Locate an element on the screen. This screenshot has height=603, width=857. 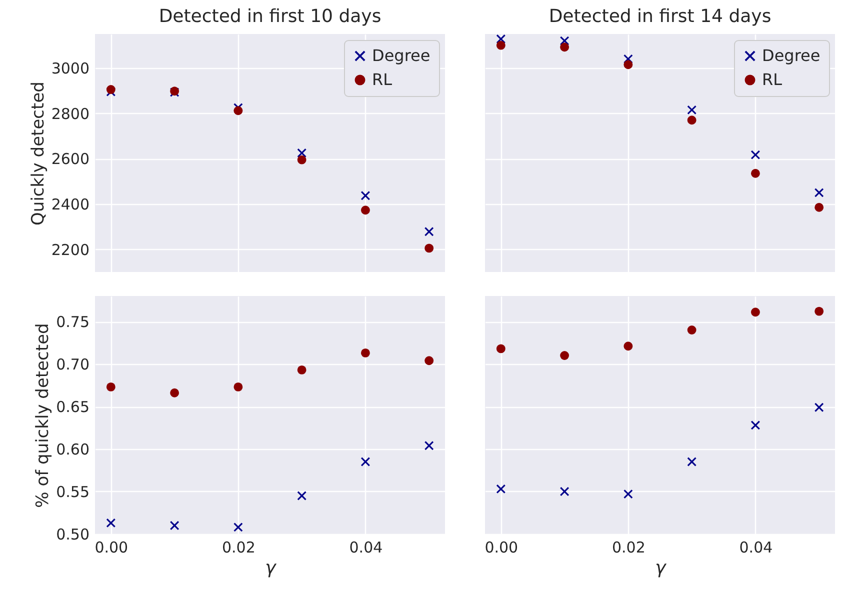
y-tick-label: 0.50 is located at coordinates (73, 535).